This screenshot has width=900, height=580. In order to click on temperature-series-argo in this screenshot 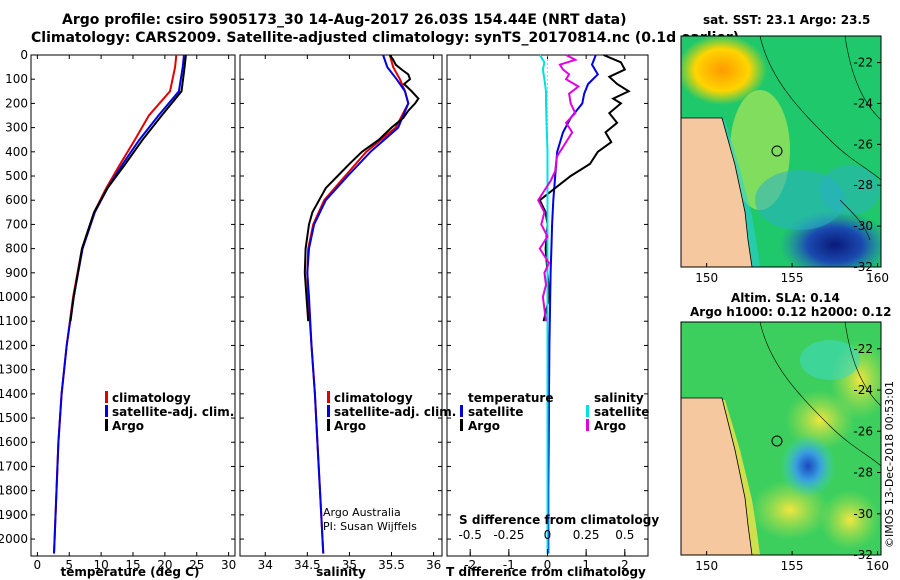, I will do `click(128, 188)`.